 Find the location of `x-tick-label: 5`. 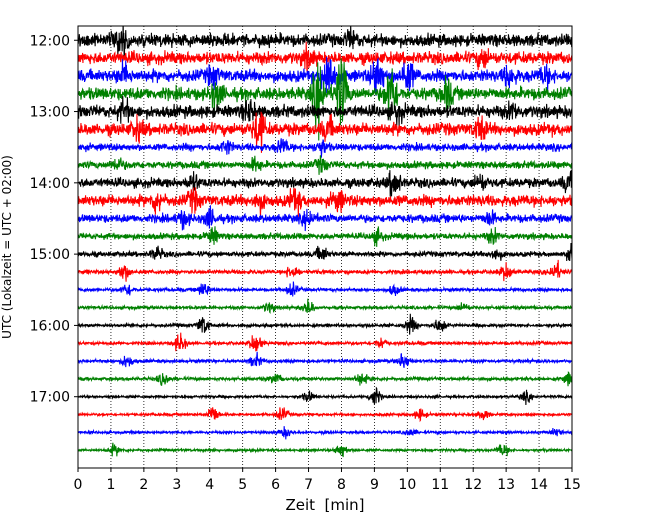

x-tick-label: 5 is located at coordinates (242, 485).